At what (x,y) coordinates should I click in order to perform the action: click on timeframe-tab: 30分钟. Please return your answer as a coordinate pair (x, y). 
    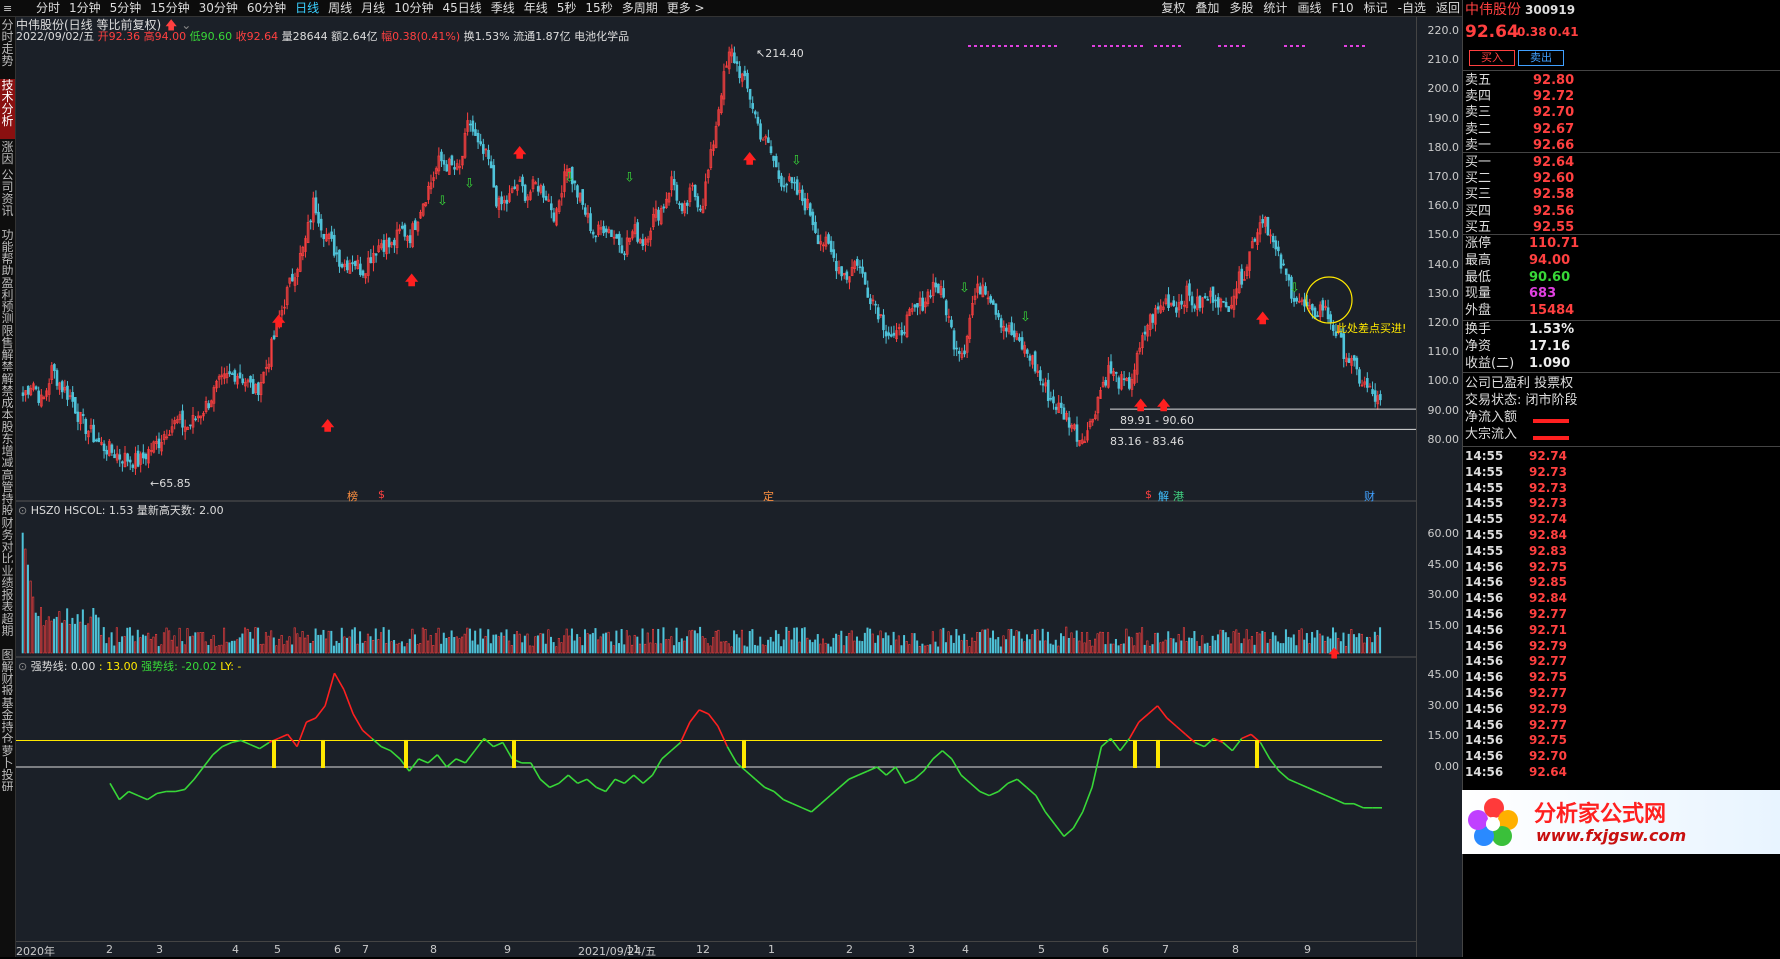
    Looking at the image, I should click on (218, 8).